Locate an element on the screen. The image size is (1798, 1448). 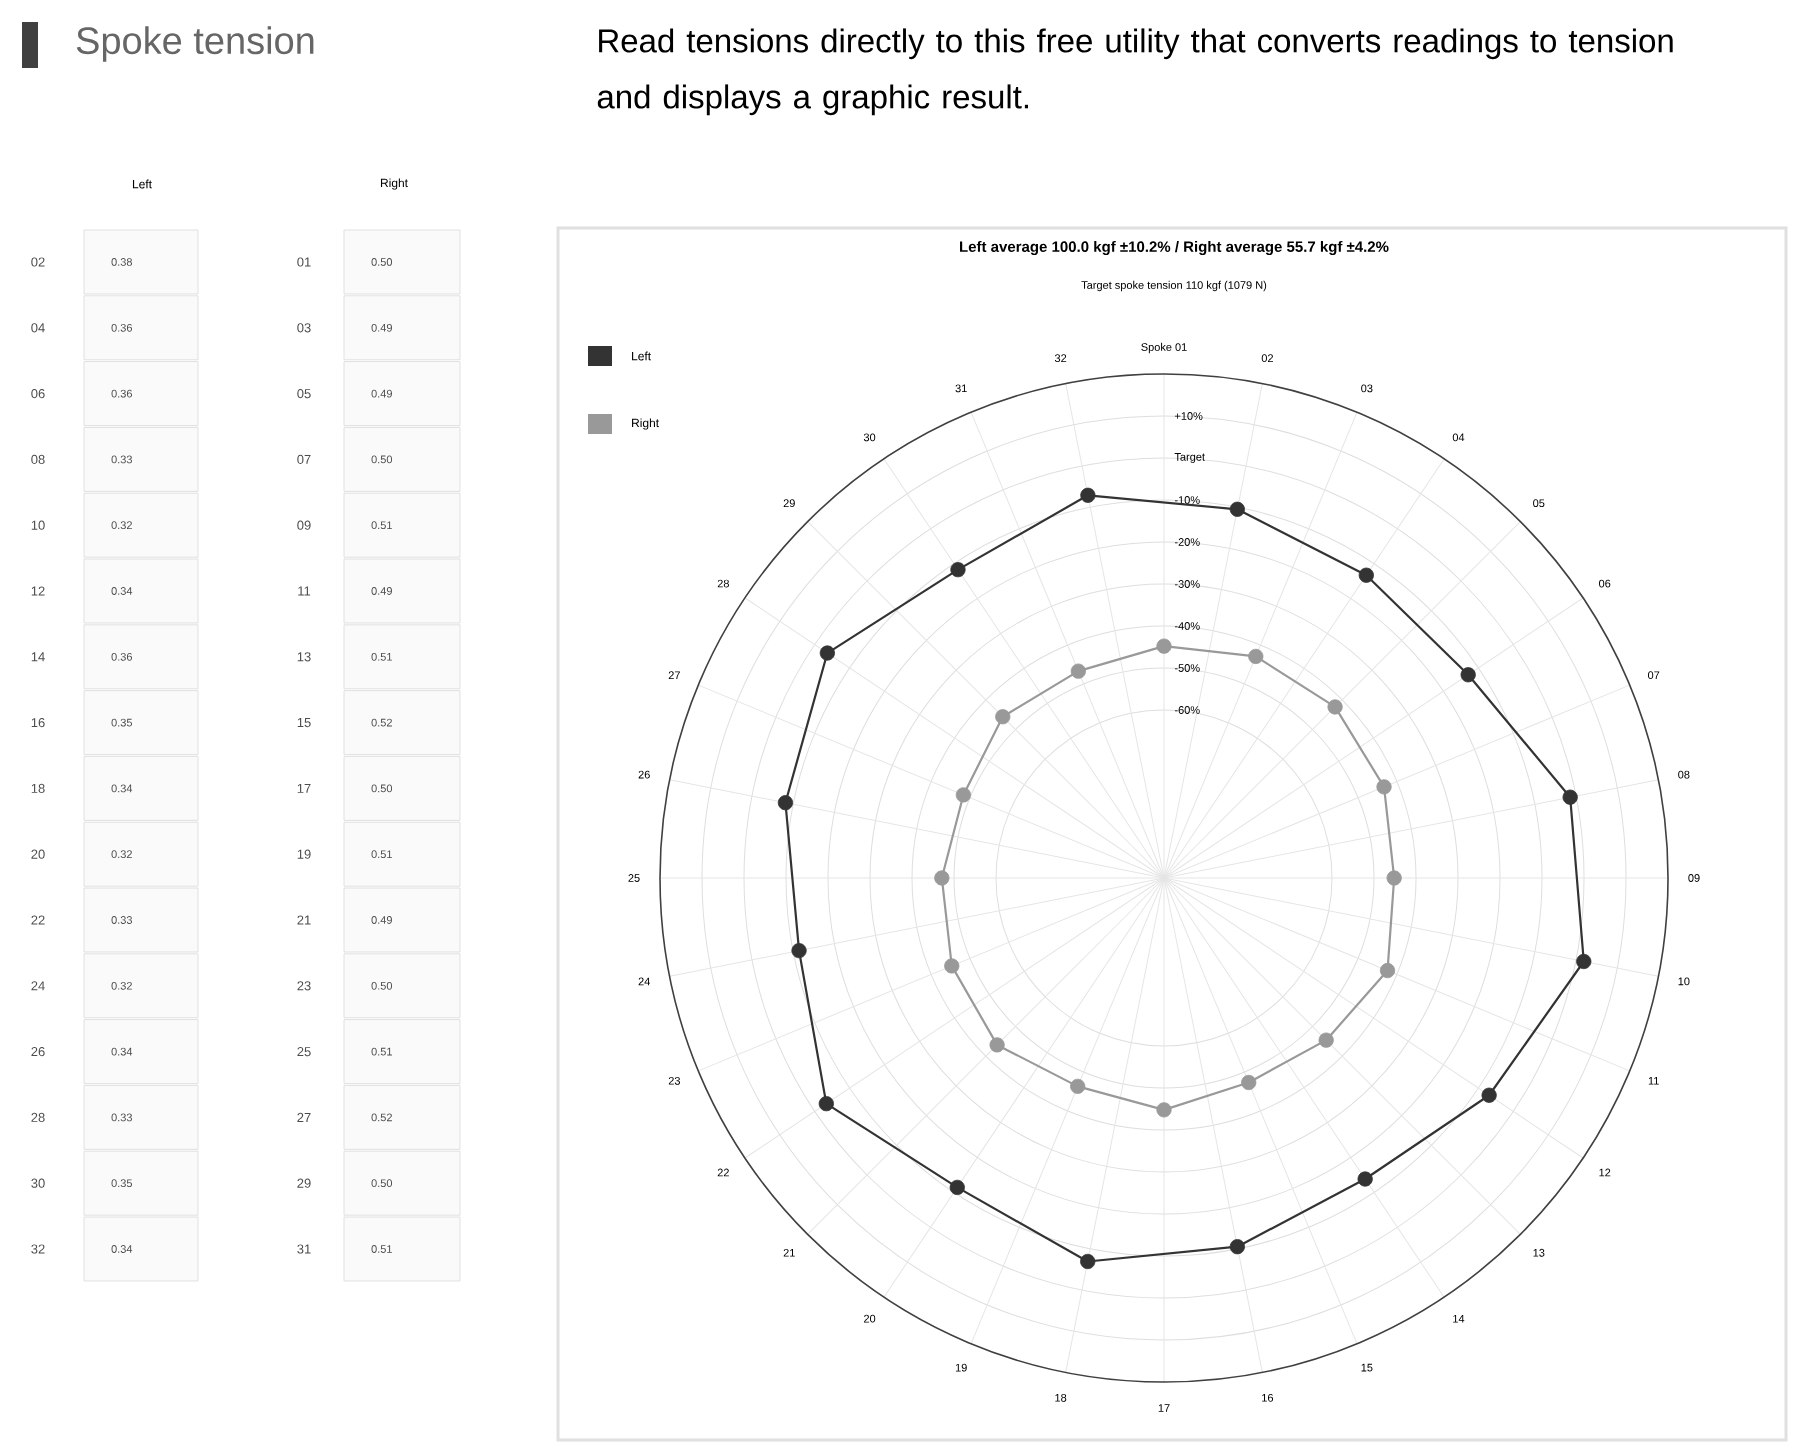
text: Read tensions directly to this free utility that converts readings to tension and displays a graphic result. is located at coordinates (1135, 72).